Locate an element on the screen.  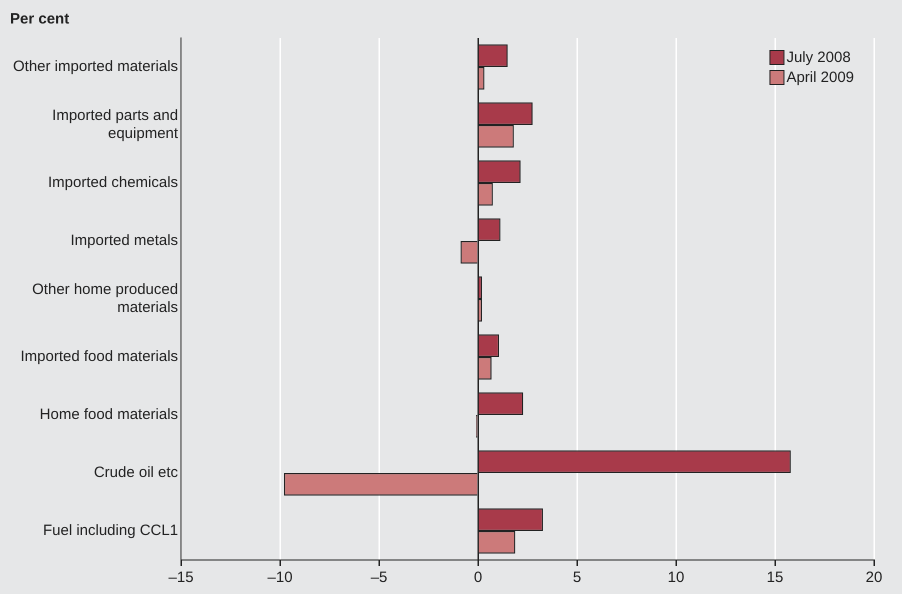
y-tick-label: Fuel including CCL1 is located at coordinates (110, 531).